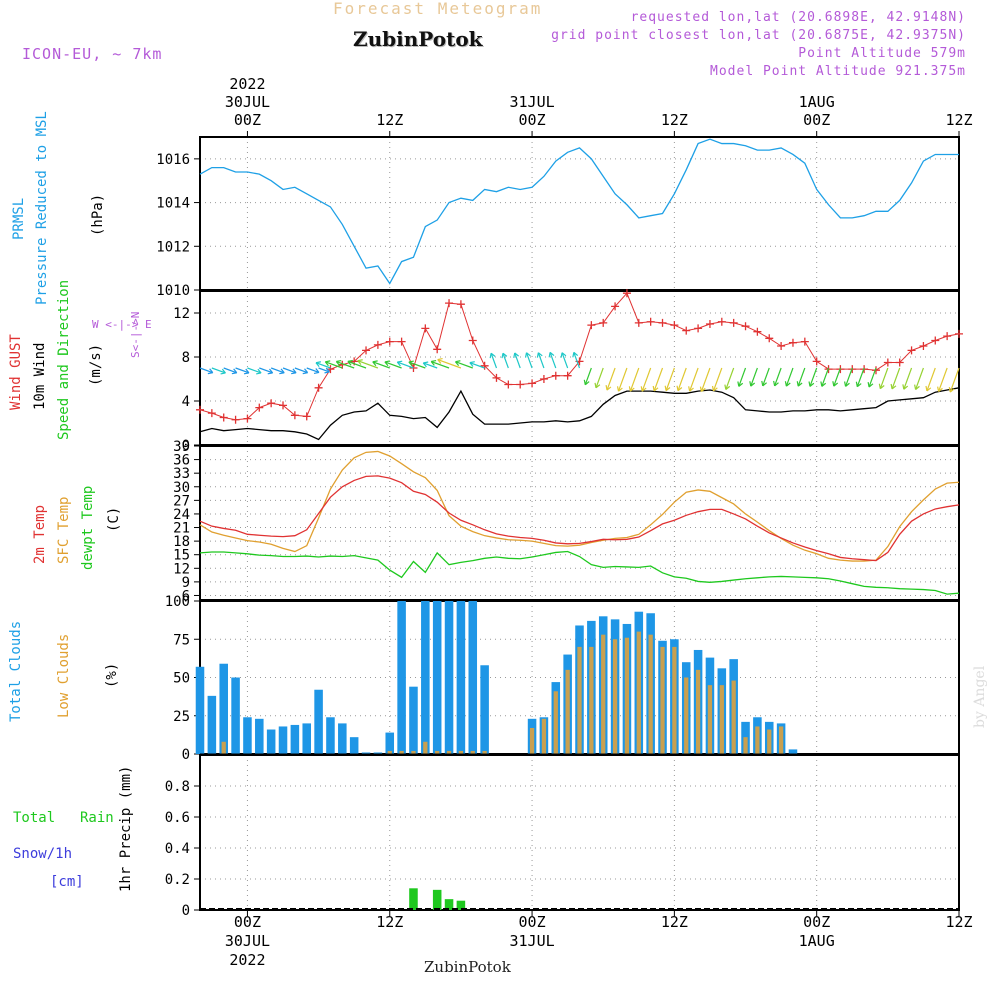 This screenshot has height=1000, width=1000. What do you see at coordinates (798, 17) in the screenshot?
I see `requested-coords: requested lon,lat (20.6898E, 42.9148N)` at bounding box center [798, 17].